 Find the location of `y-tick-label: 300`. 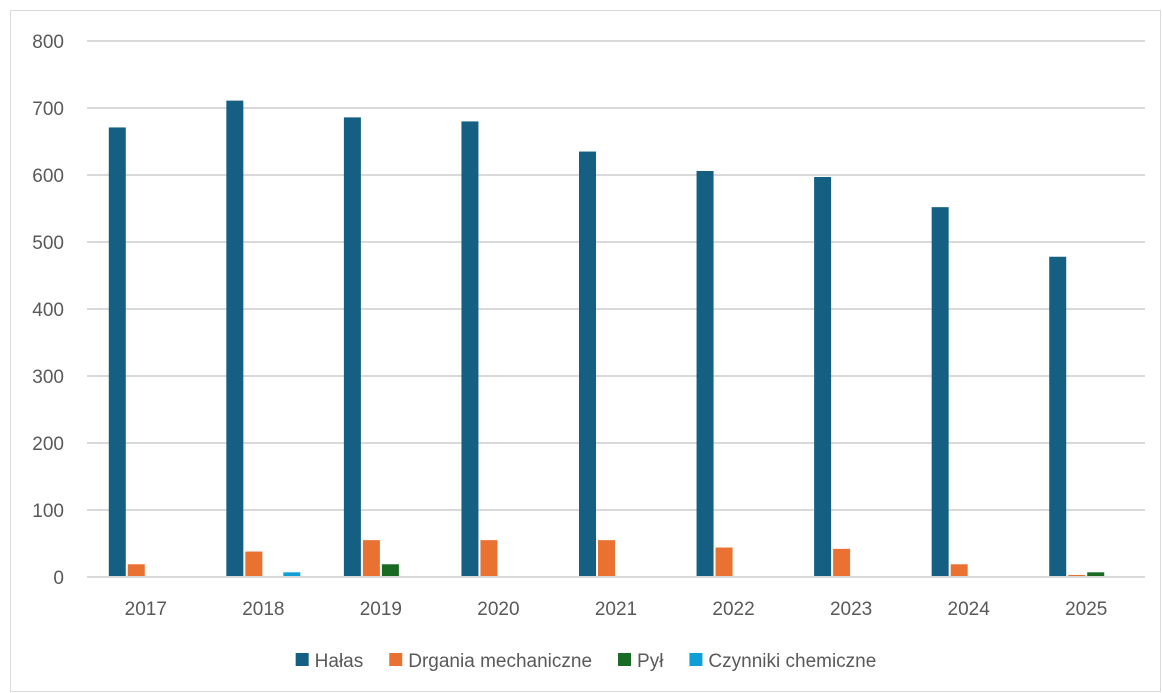

y-tick-label: 300 is located at coordinates (48, 377).